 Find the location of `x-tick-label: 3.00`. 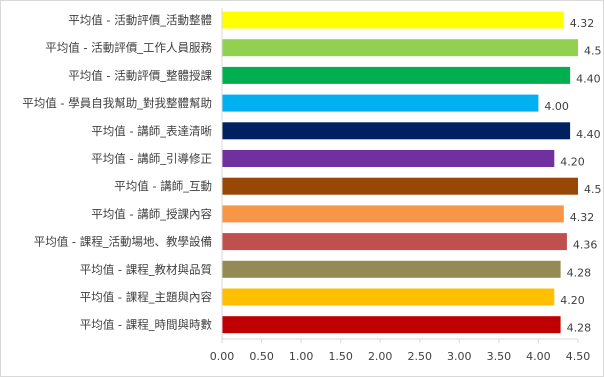

x-tick-label: 3.00 is located at coordinates (459, 356).